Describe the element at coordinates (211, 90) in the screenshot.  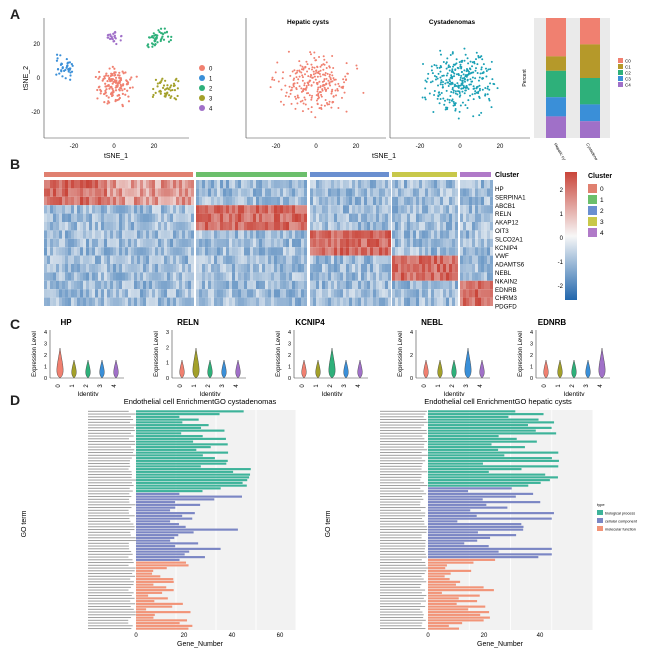
I see `cluster-legend-label: 2` at that location.